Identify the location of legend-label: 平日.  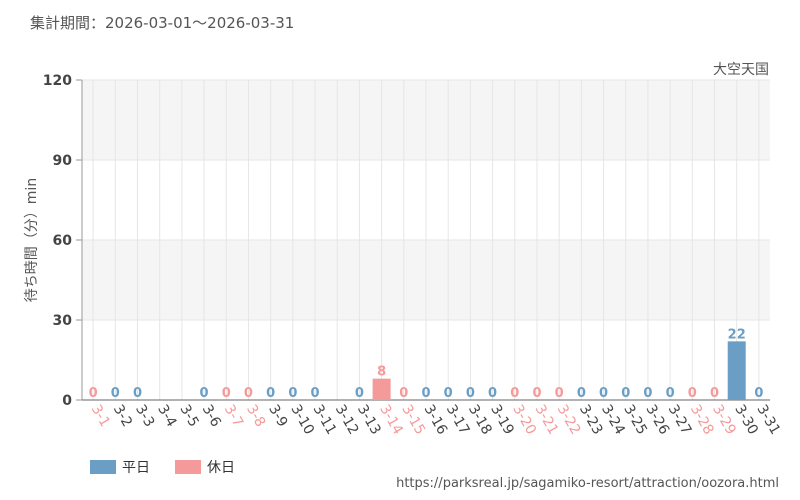
(136, 468).